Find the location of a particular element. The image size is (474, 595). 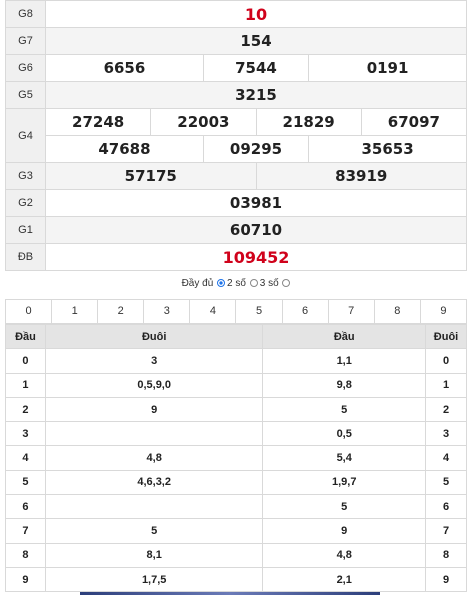

table-row: 9 1,7,5 2,1 9 is located at coordinates (236, 579).